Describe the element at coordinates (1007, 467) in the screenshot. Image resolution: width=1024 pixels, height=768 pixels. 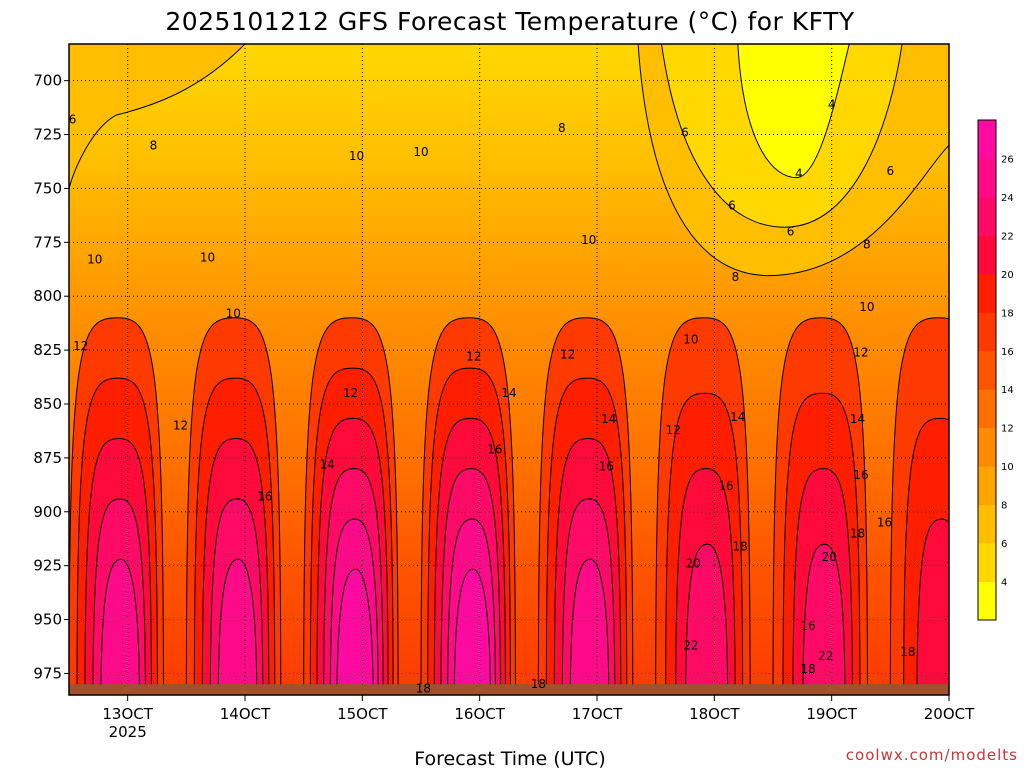
I see `colorbar-tick-label: 10` at that location.